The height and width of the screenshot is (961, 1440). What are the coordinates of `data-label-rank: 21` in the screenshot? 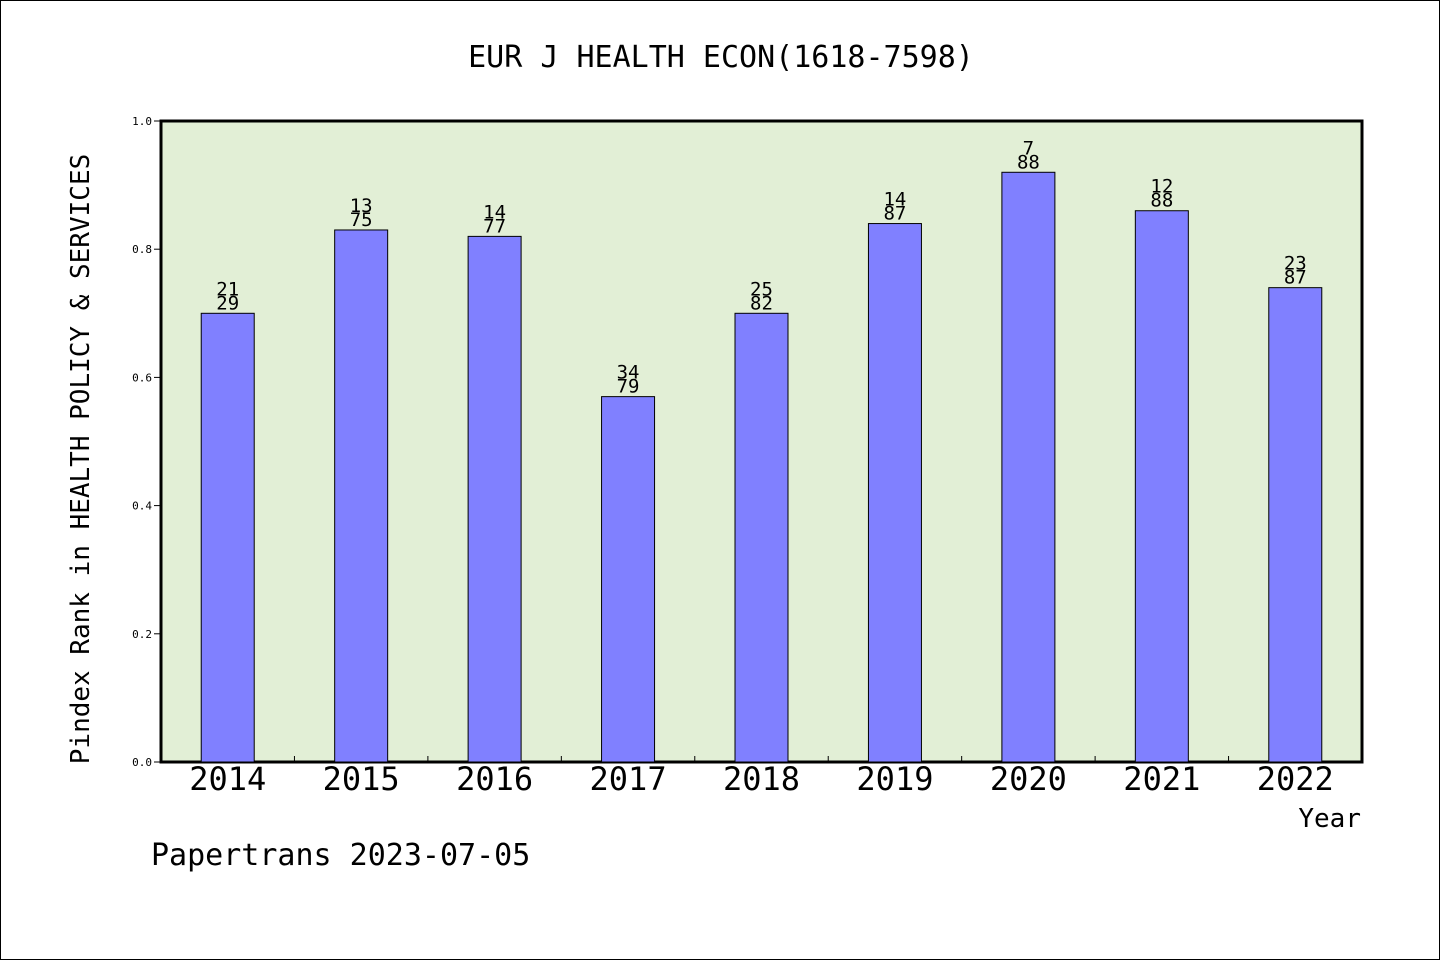 It's located at (227, 289).